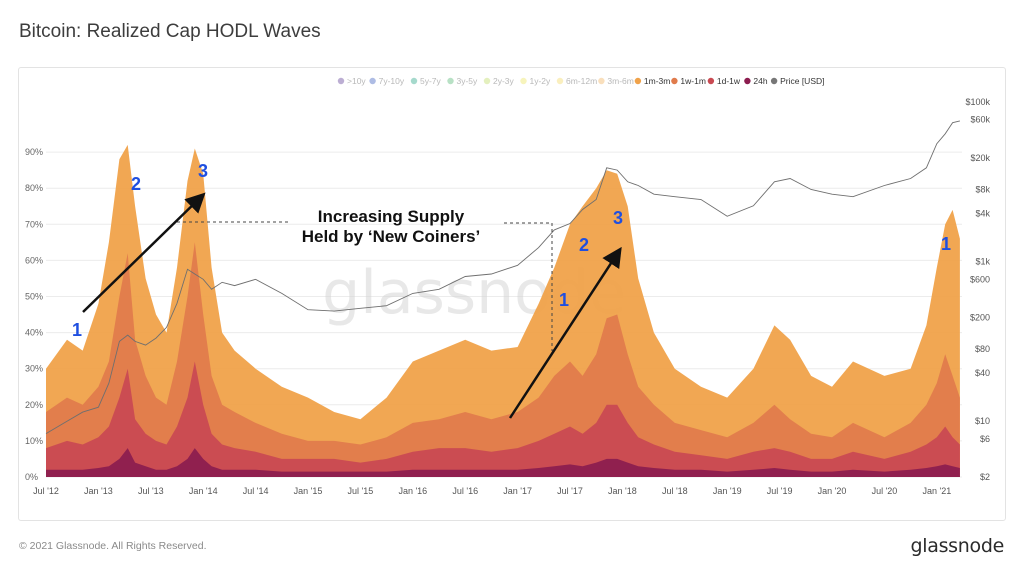 This screenshot has width=1022, height=575. I want to click on arrow-2013, so click(144, 252).